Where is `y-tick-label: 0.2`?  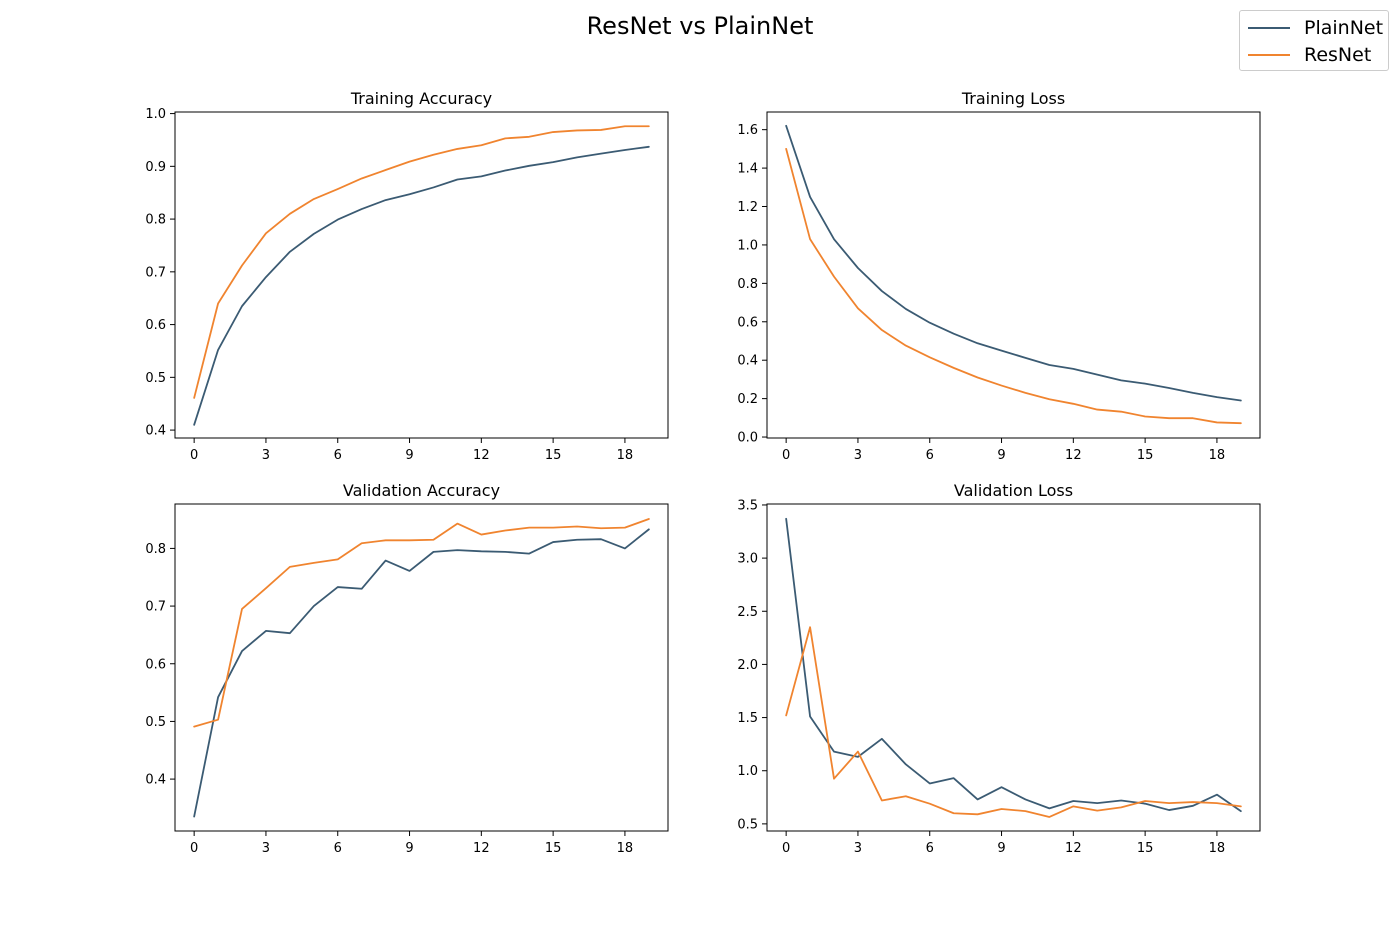
y-tick-label: 0.2 is located at coordinates (747, 399).